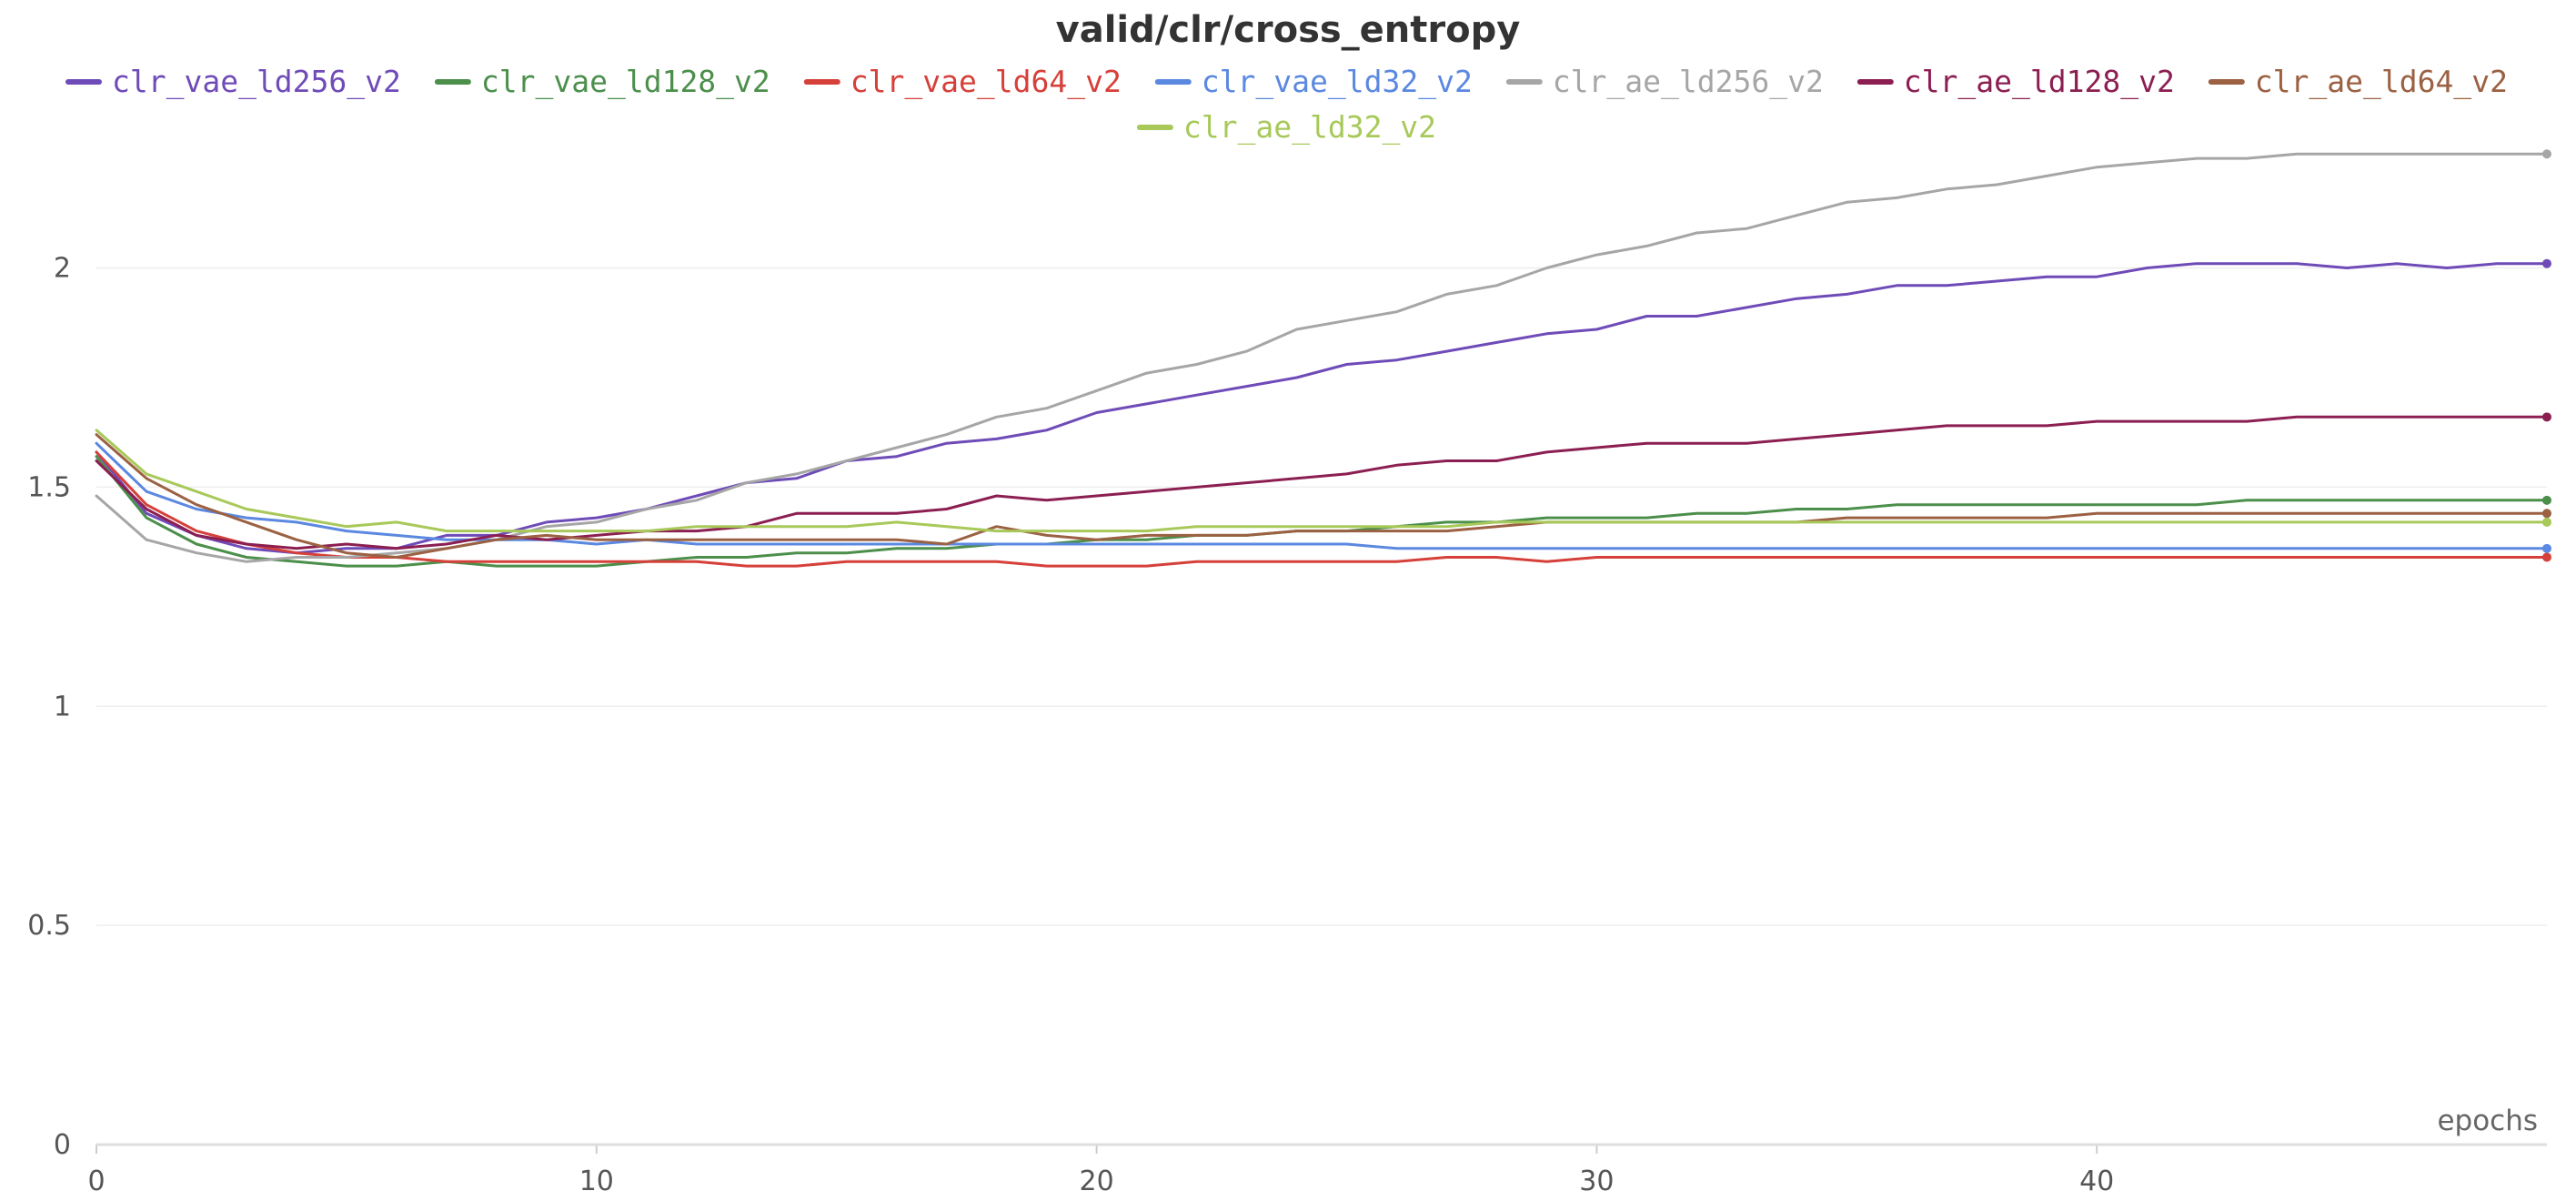 The height and width of the screenshot is (1201, 2576). I want to click on legend-item: clr_vae_ld128_v2, so click(602, 82).